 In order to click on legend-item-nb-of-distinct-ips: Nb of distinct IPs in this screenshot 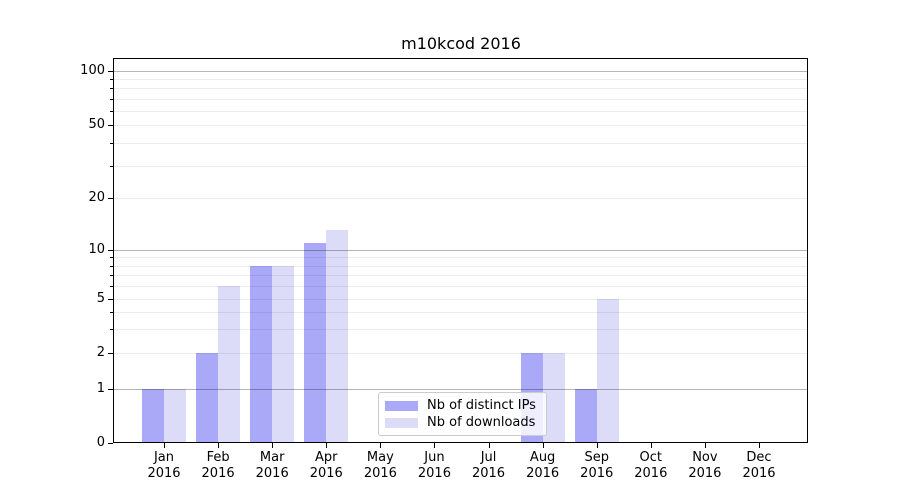, I will do `click(461, 405)`.